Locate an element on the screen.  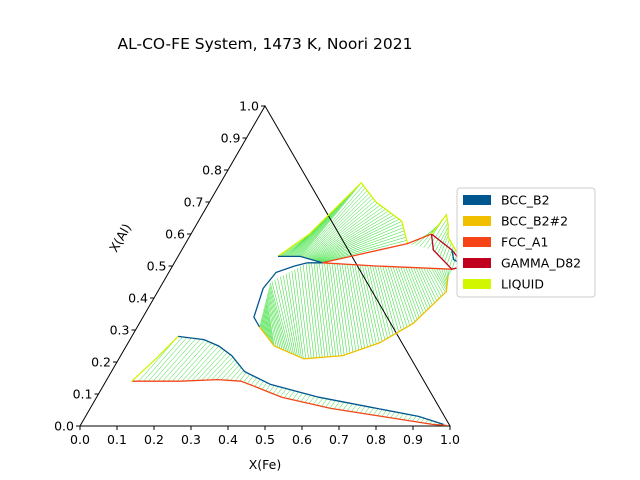
x-axis-ticks: 0.0 0.1 0.2 0.3 0.4 0.5 0.6 0.7 0.8 0.9 1.0 is located at coordinates (265, 436).